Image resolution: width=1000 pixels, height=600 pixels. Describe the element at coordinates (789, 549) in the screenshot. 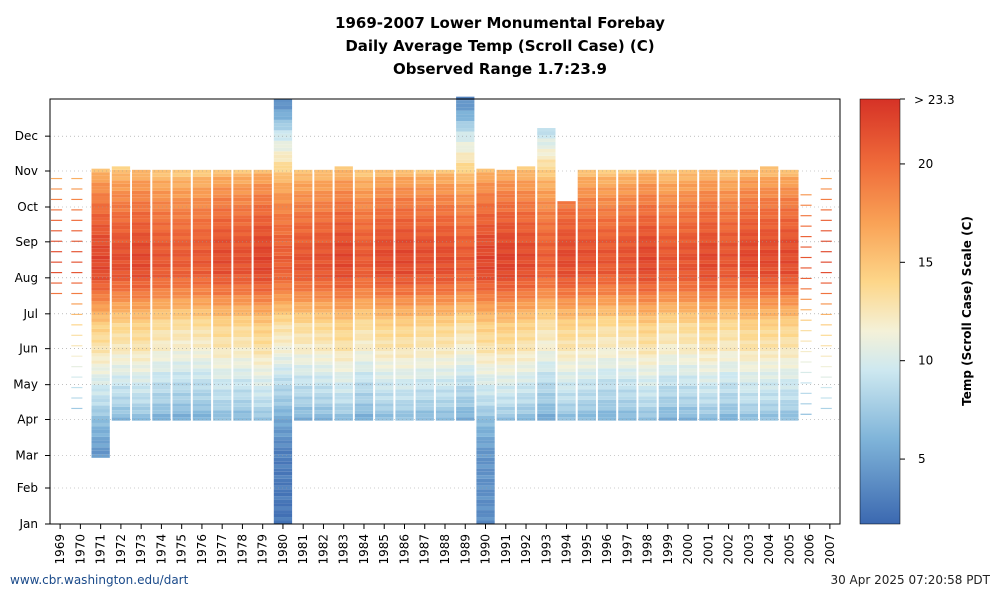

I see `x-tick-label-2005: 2005` at that location.